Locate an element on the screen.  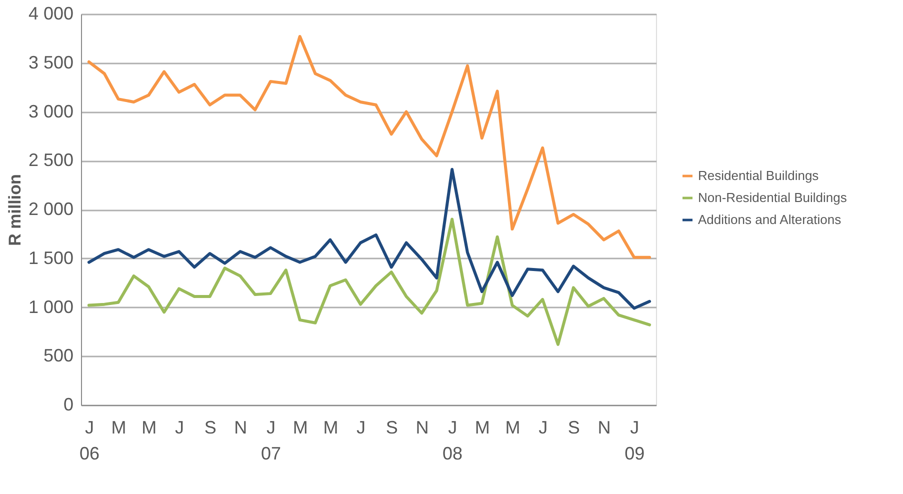
x-tick-label: J 09 is located at coordinates (634, 441).